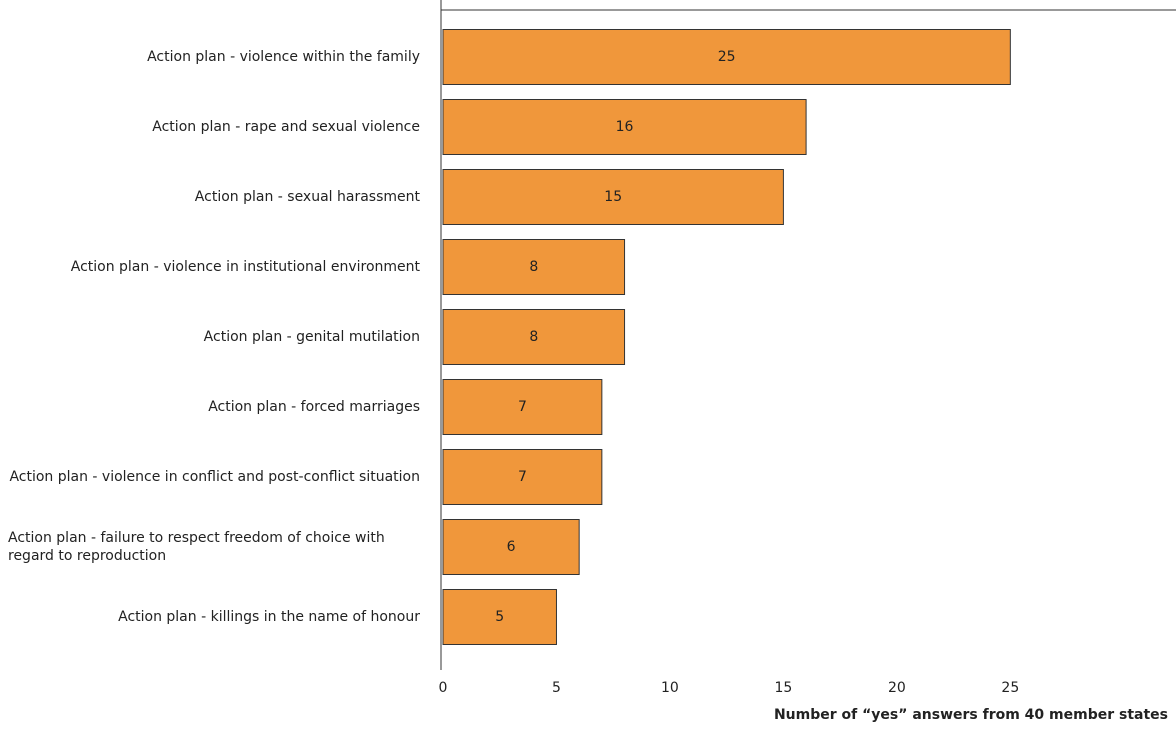  I want to click on y-tick-label-box: Action plan - genital mutilation, so click(214, 337).